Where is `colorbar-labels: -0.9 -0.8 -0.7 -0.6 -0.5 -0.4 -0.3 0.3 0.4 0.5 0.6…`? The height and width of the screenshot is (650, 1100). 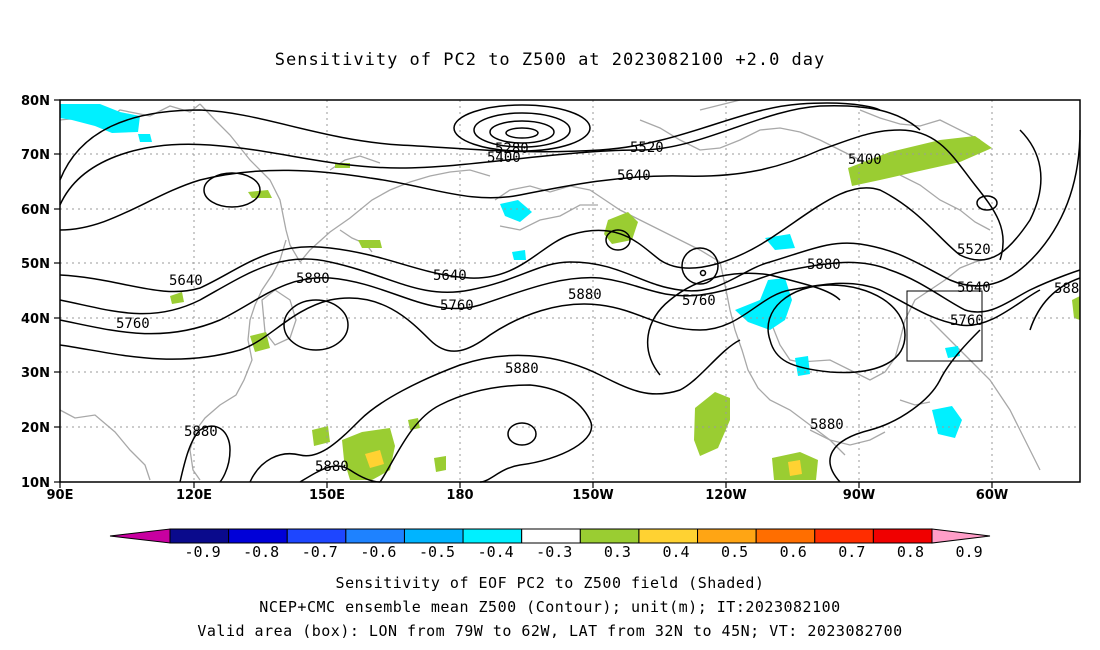 colorbar-labels: -0.9 -0.8 -0.7 -0.6 -0.5 -0.4 -0.3 0.3 0.4 0.5 0.6… is located at coordinates (583, 552).